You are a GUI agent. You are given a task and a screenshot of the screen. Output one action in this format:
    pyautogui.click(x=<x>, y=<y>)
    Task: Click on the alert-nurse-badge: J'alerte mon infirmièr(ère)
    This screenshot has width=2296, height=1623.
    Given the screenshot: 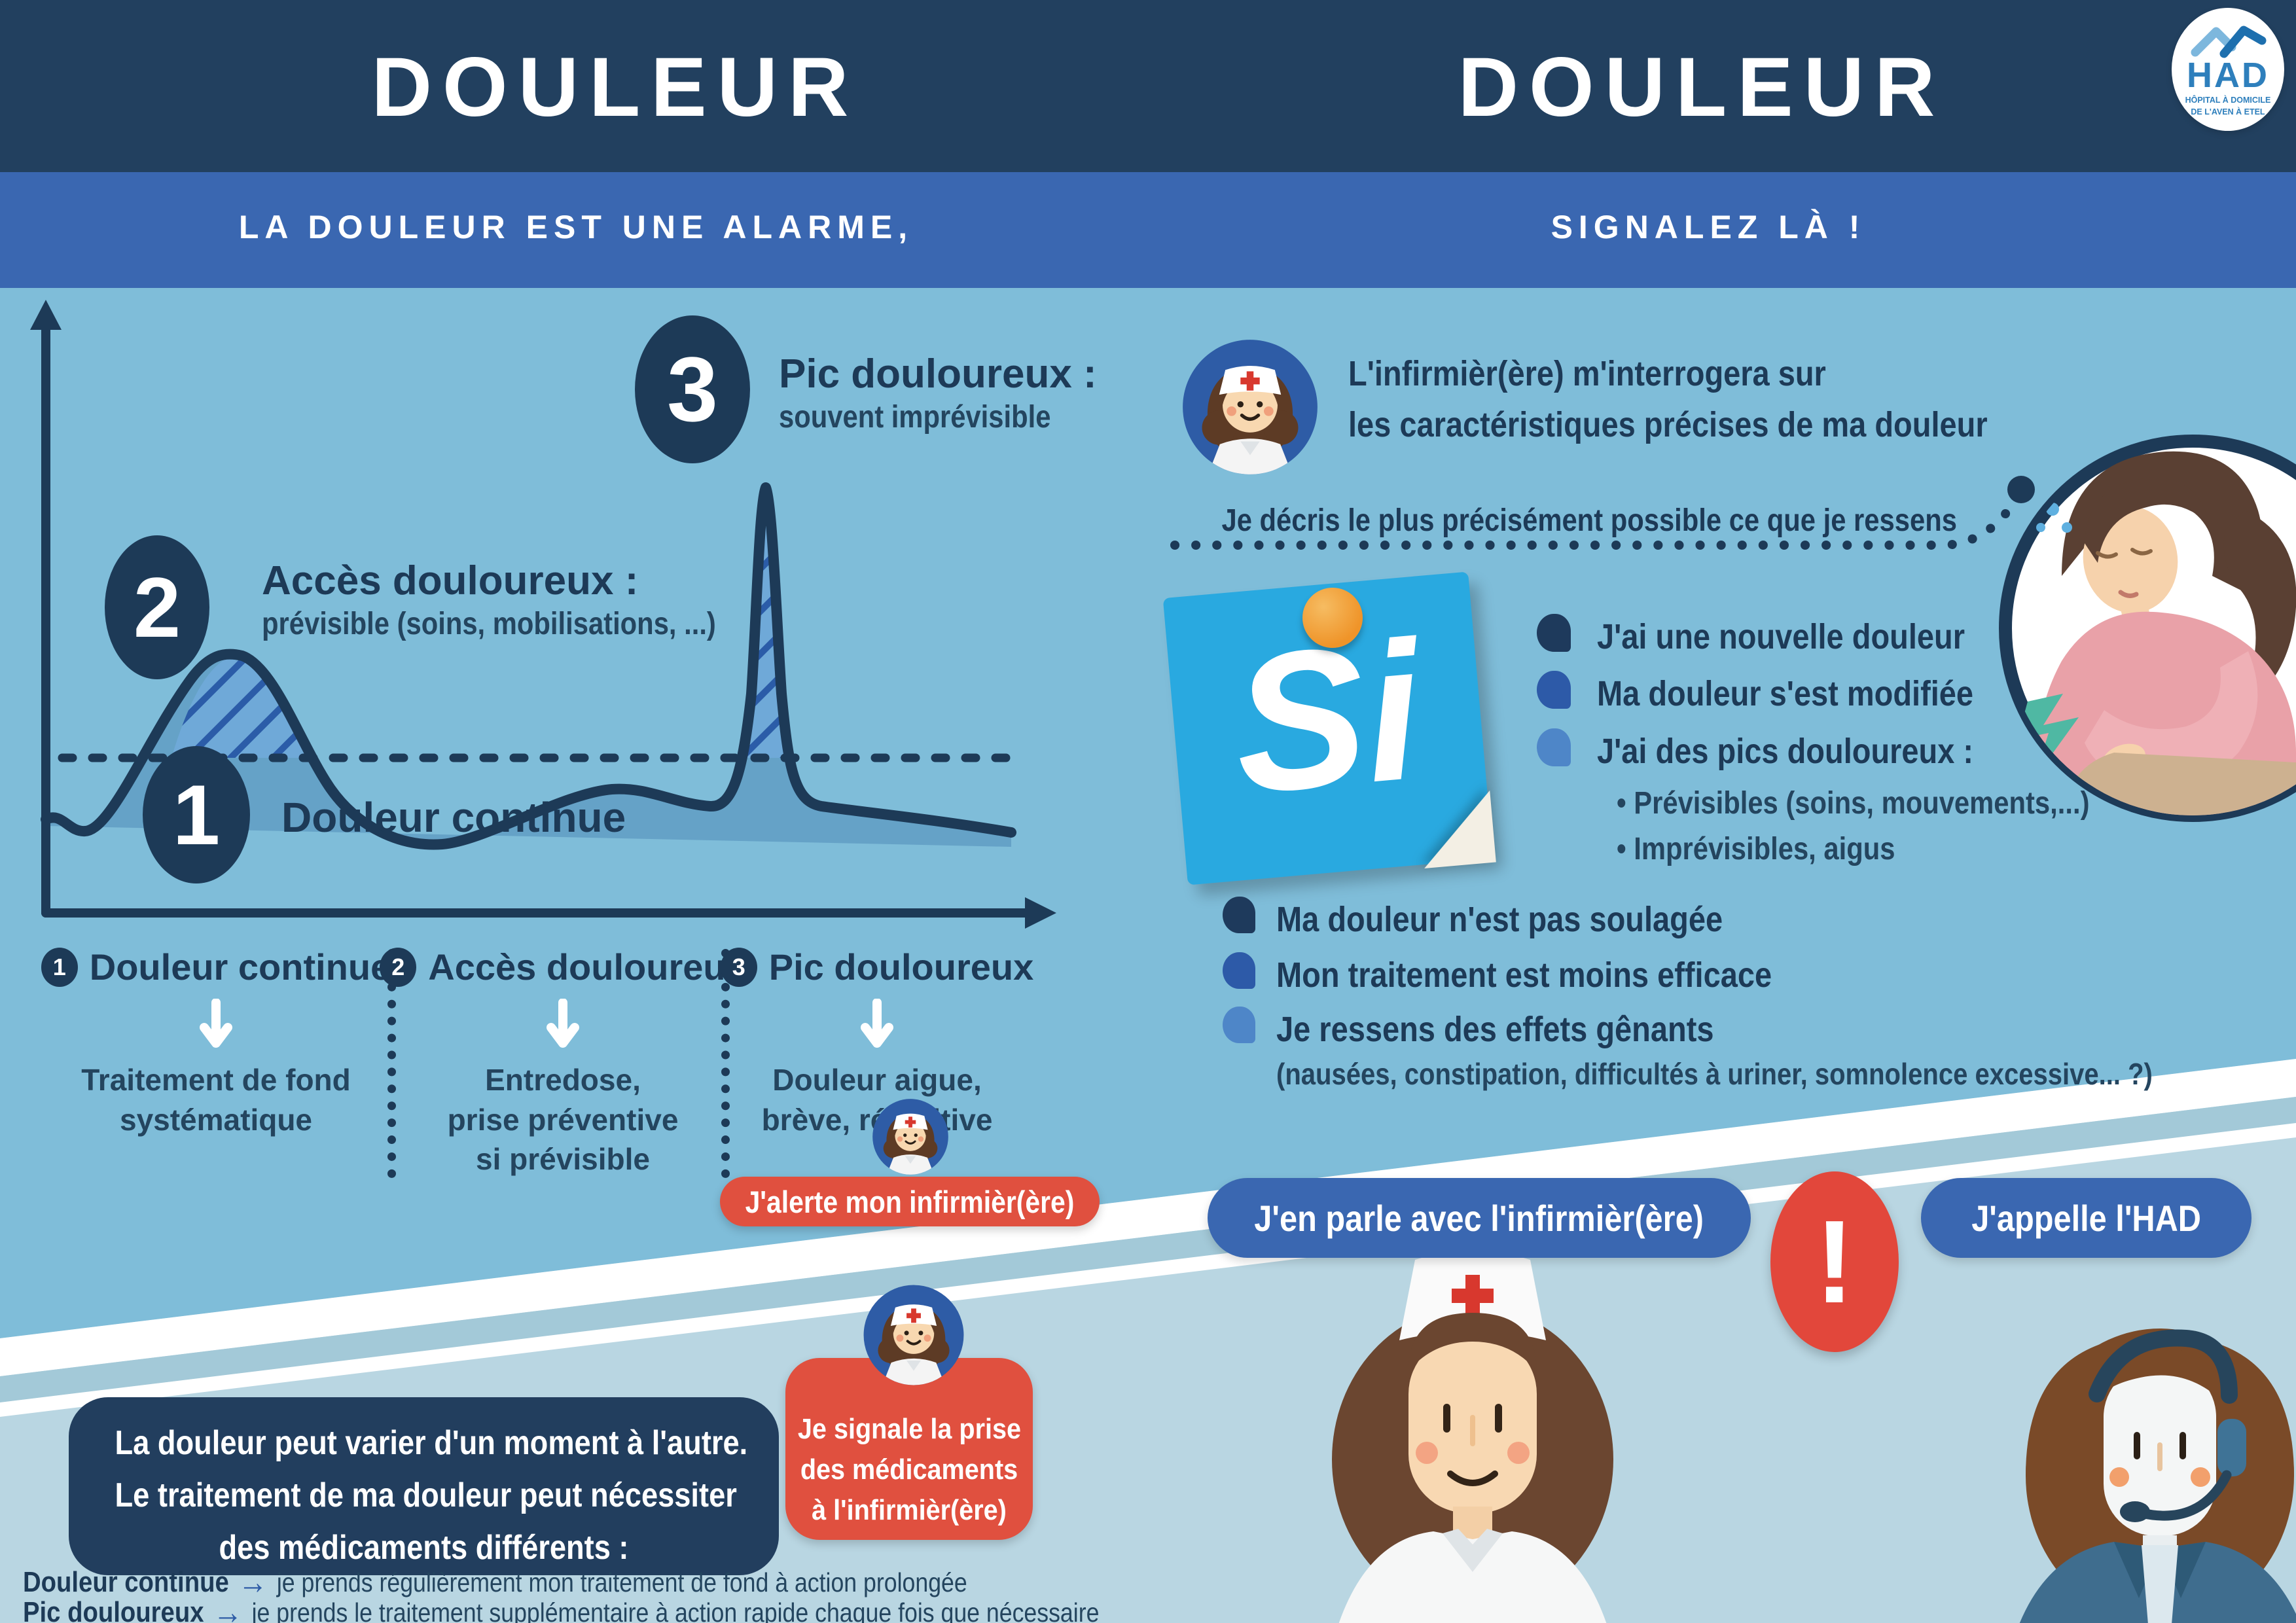 What is the action you would take?
    pyautogui.click(x=910, y=1201)
    